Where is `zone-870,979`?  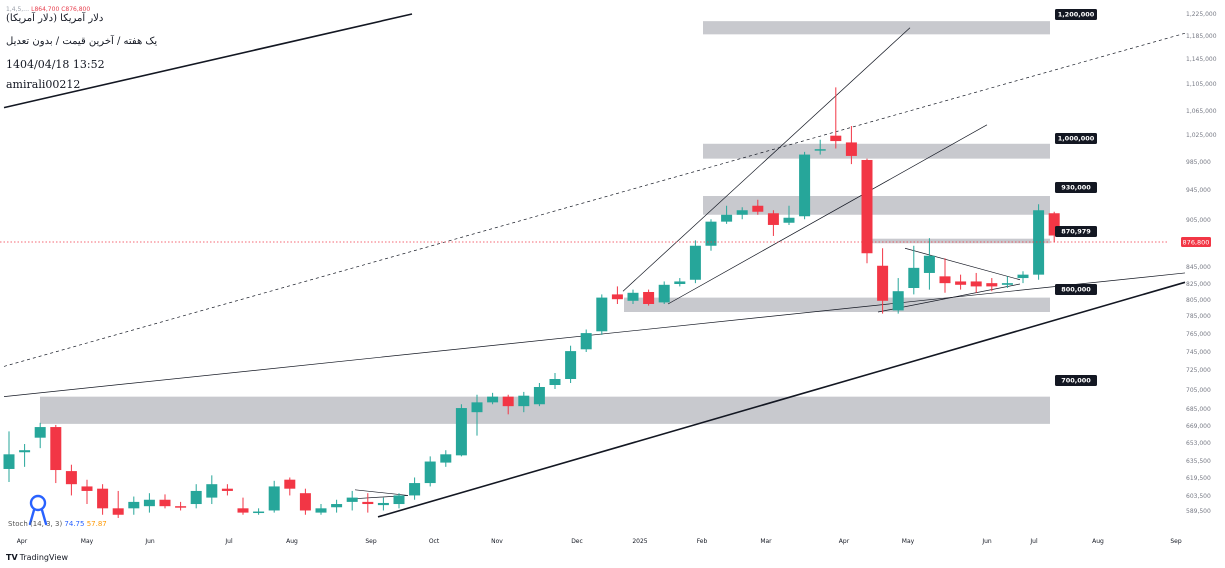
zone-870,979 is located at coordinates (959, 241).